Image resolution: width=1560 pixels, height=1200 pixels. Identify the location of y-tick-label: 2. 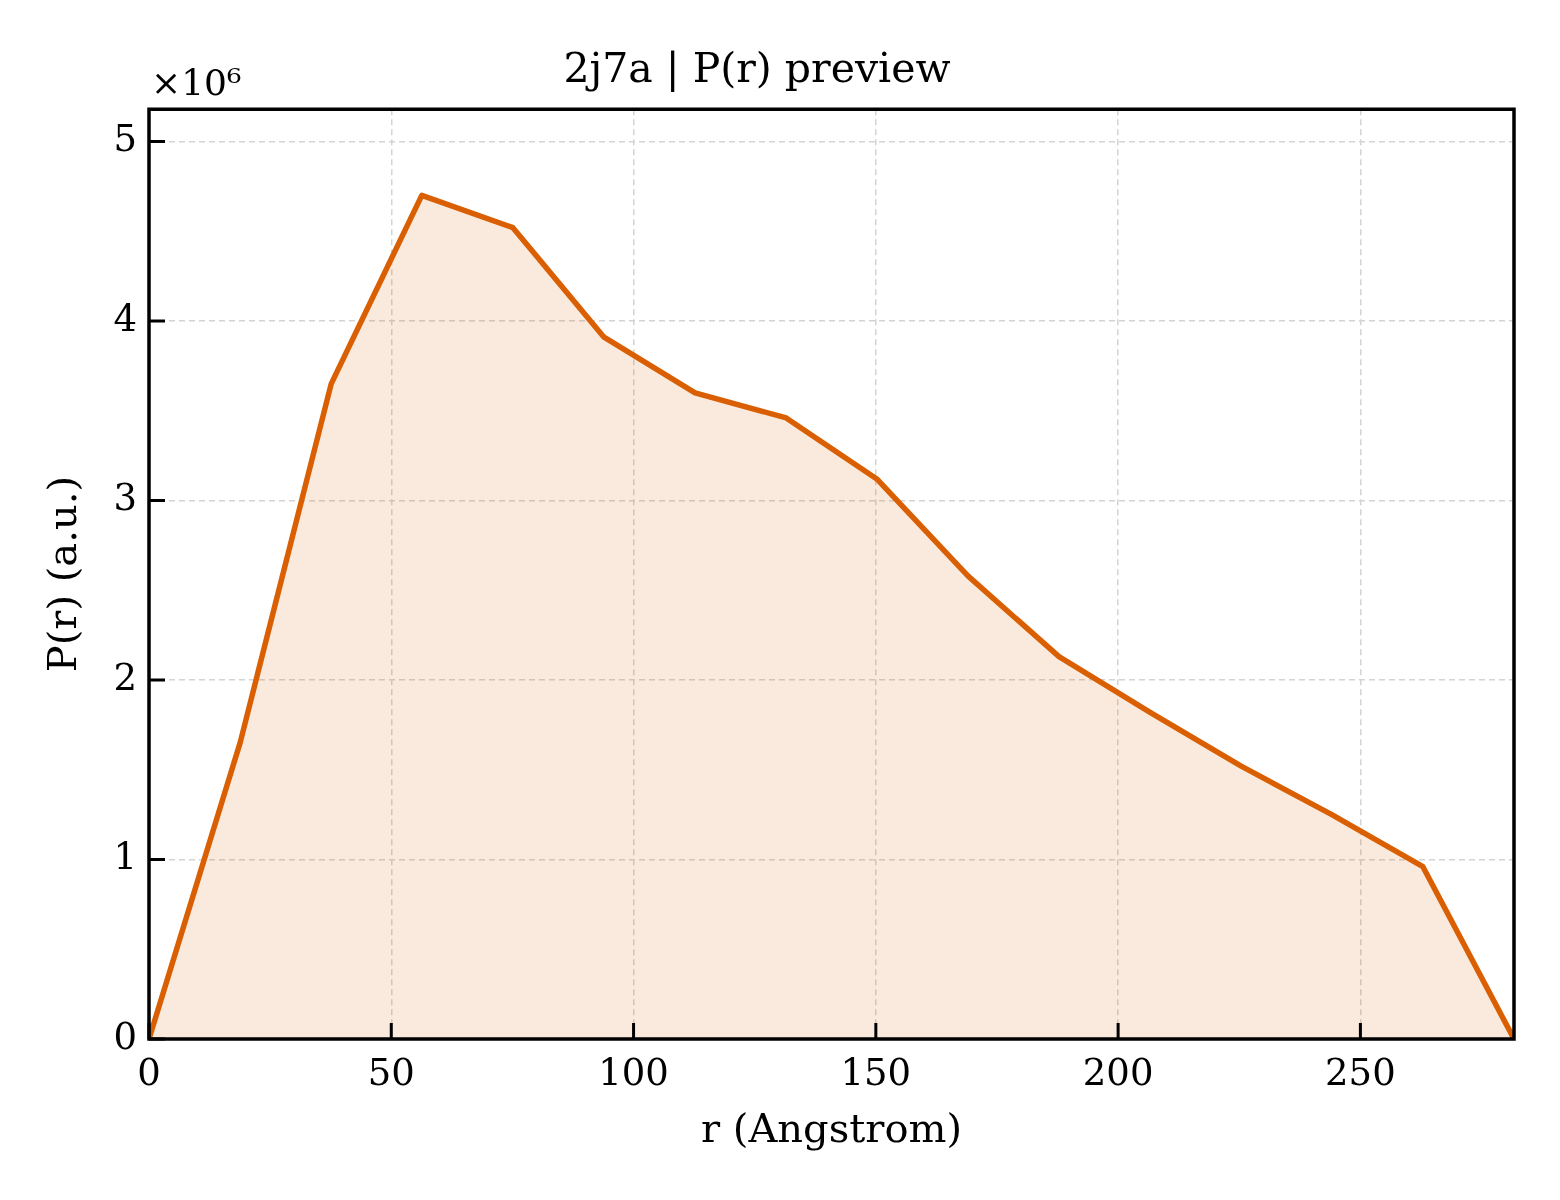
(125, 677).